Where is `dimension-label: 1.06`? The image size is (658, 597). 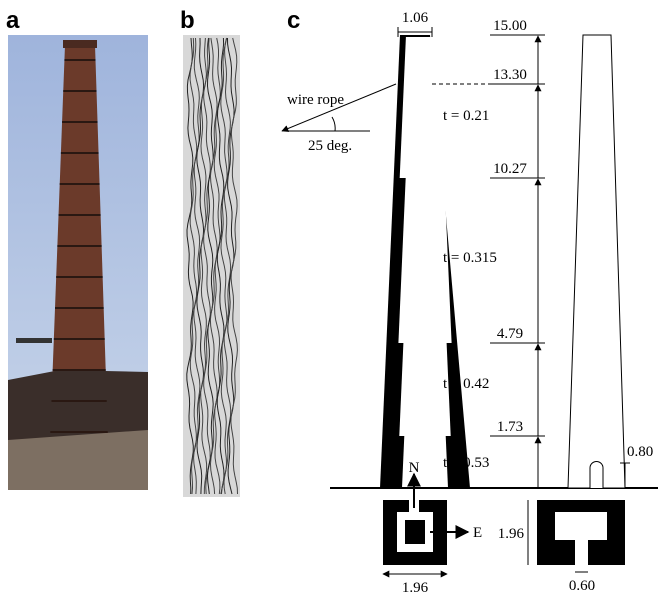
dimension-label: 1.06 is located at coordinates (415, 18).